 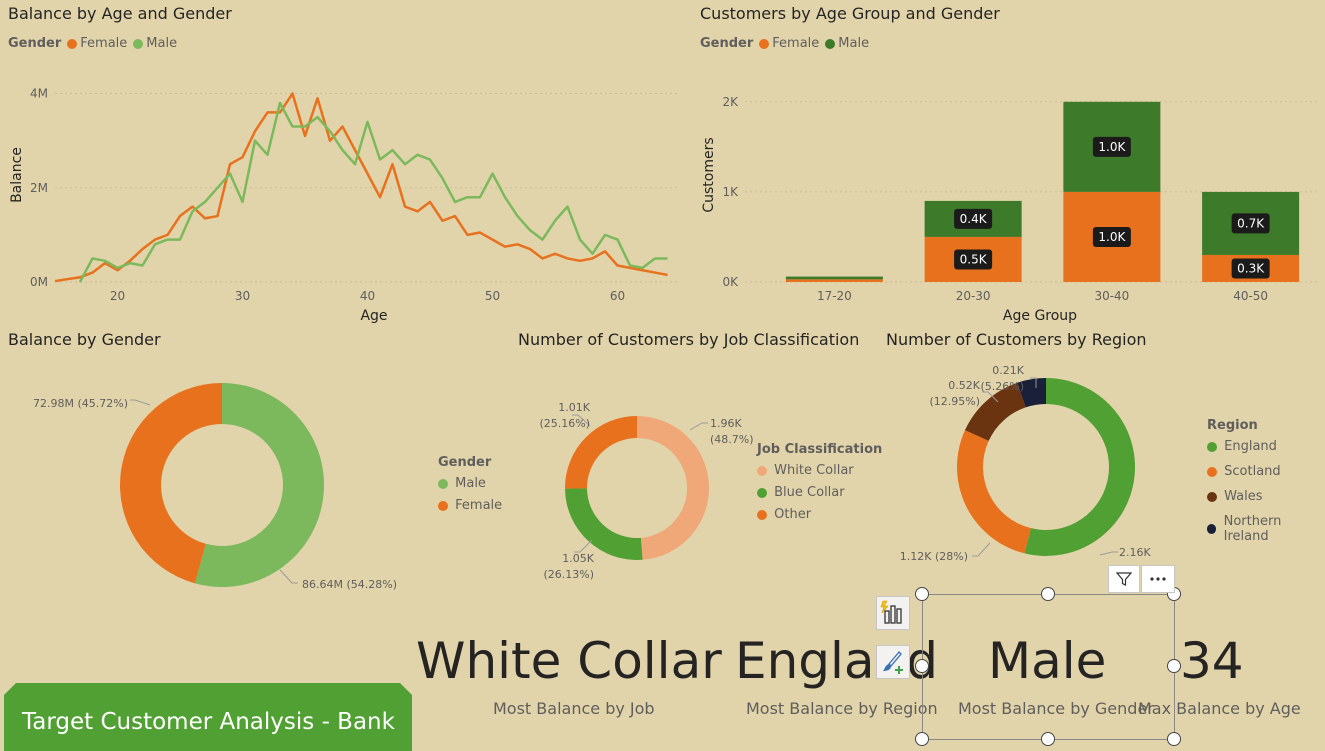 What do you see at coordinates (601, 452) in the screenshot?
I see `slice-other` at bounding box center [601, 452].